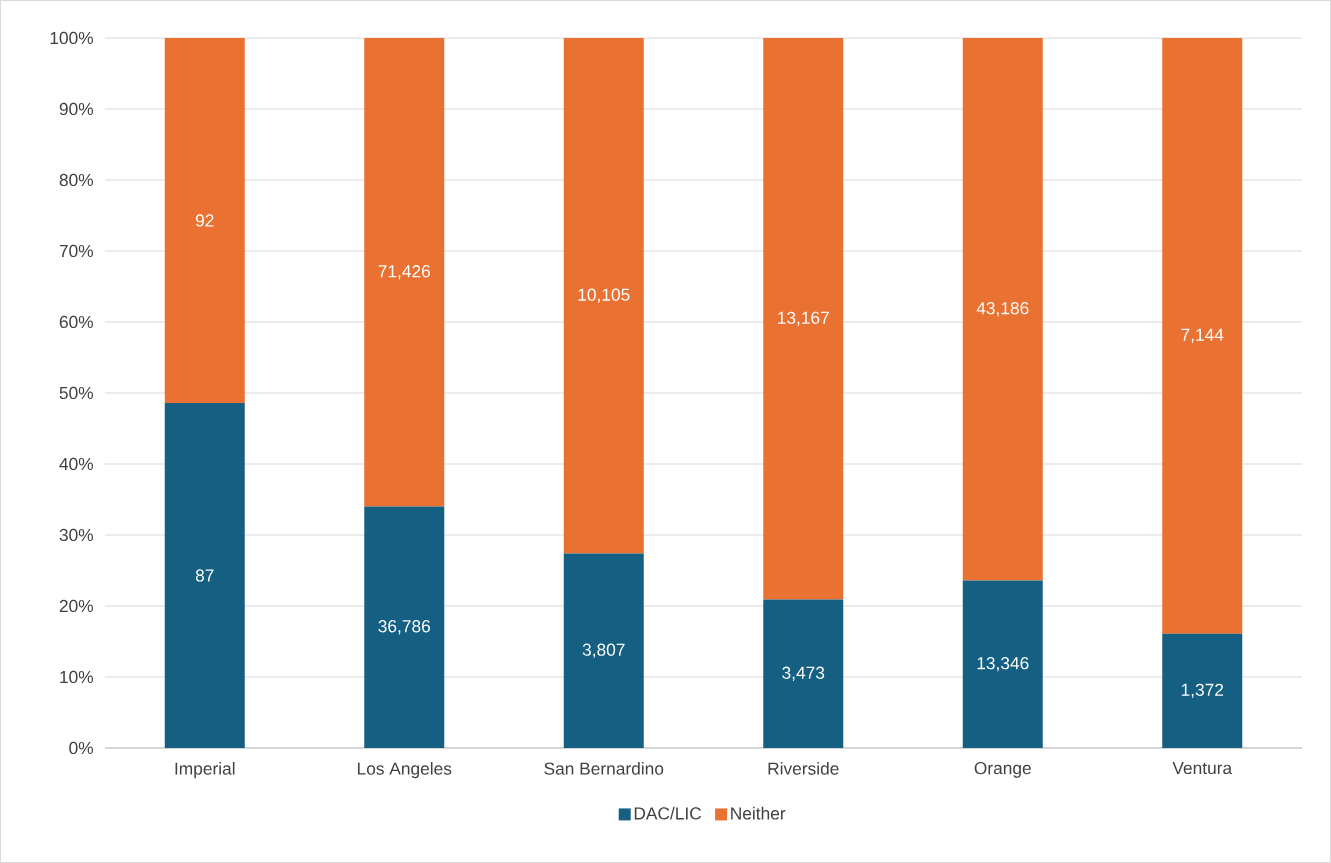  Describe the element at coordinates (76, 464) in the screenshot. I see `y-tick-label: 40%` at that location.